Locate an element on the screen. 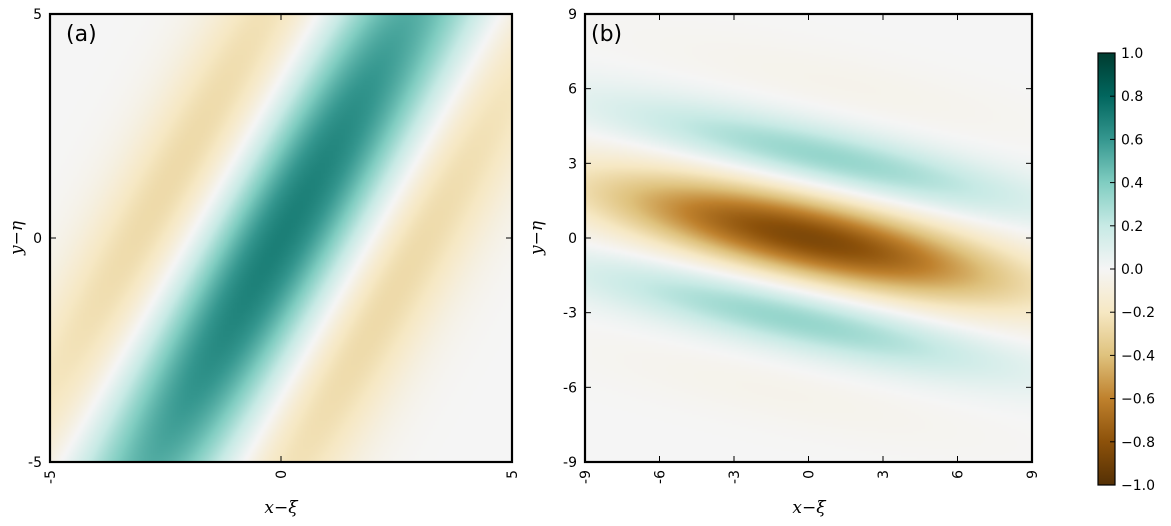  panel-a-label: (a) is located at coordinates (81, 34).